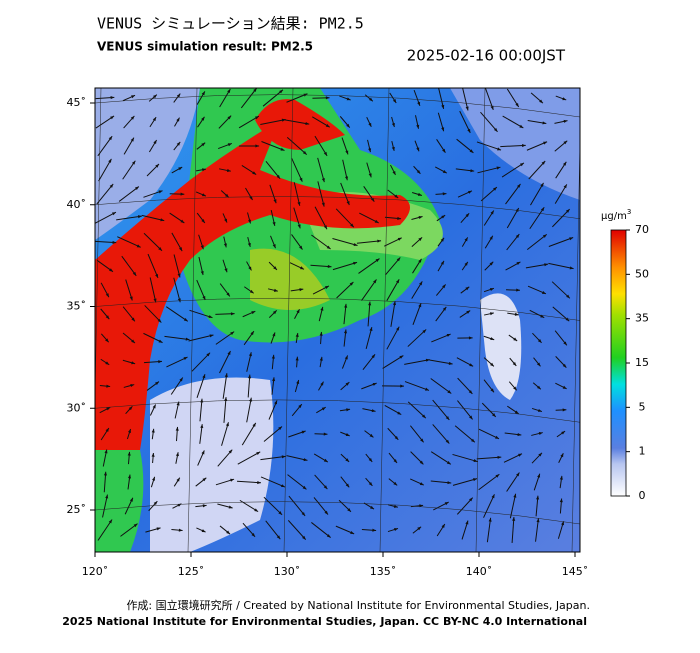 This screenshot has width=700, height=653. What do you see at coordinates (191, 571) in the screenshot?
I see `lon-tick-label: 125˚` at bounding box center [191, 571].